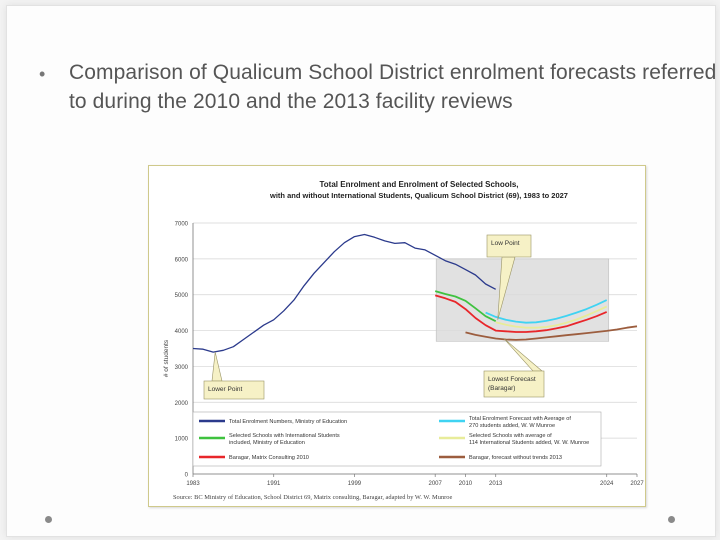 The width and height of the screenshot is (720, 540). What do you see at coordinates (512, 379) in the screenshot?
I see `lowest-forecast-callout-label: Lowest Forecast` at bounding box center [512, 379].